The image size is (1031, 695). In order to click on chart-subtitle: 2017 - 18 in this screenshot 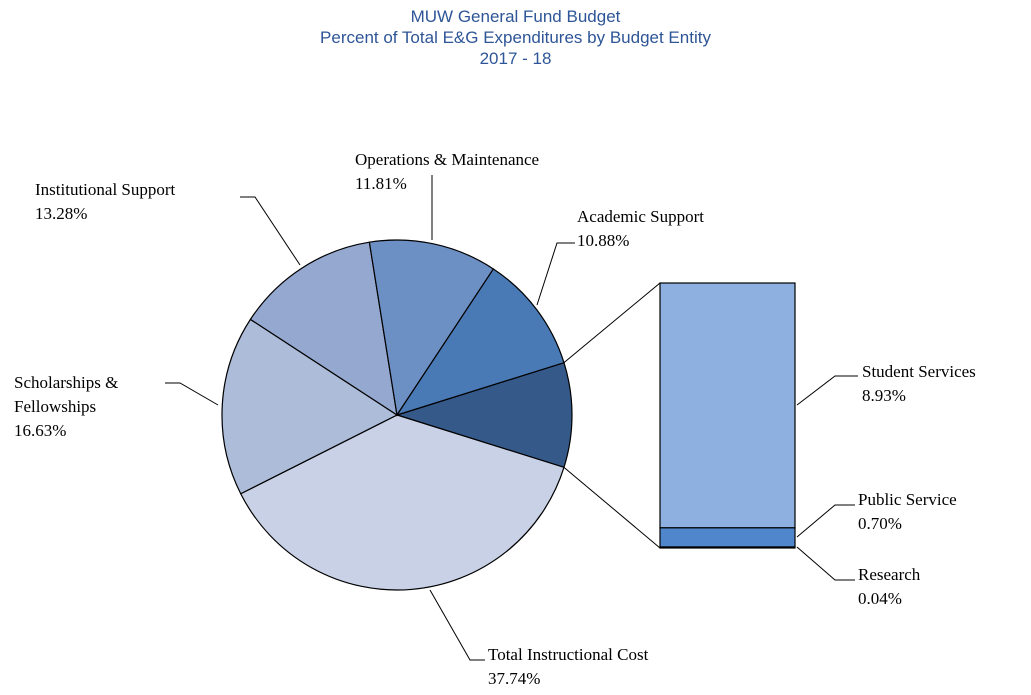, I will do `click(515, 58)`.